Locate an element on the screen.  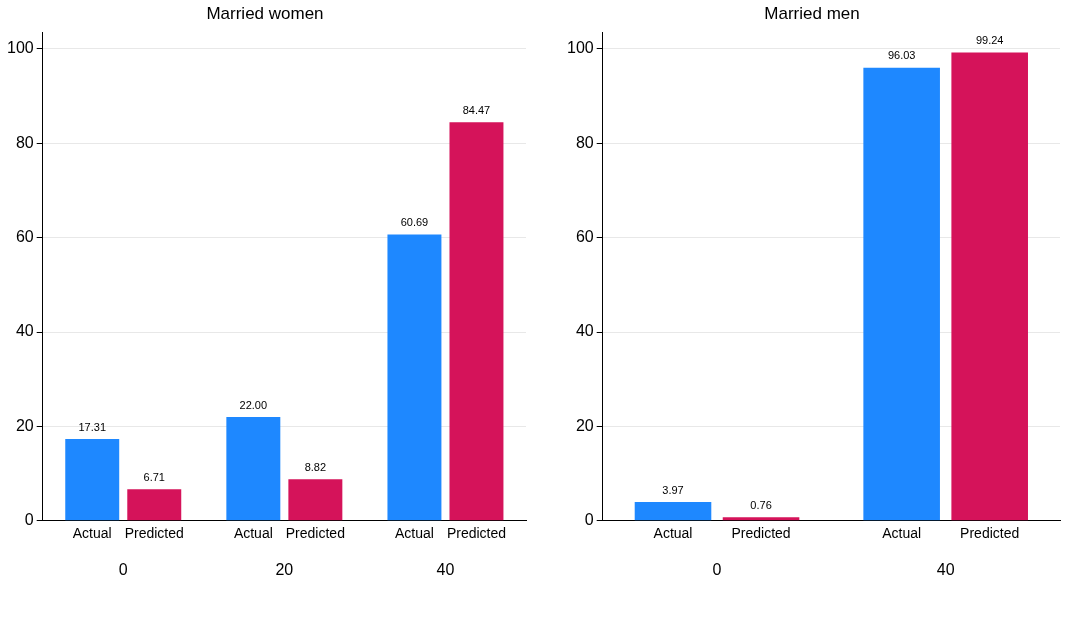
data-label: 0.76 is located at coordinates (761, 504).